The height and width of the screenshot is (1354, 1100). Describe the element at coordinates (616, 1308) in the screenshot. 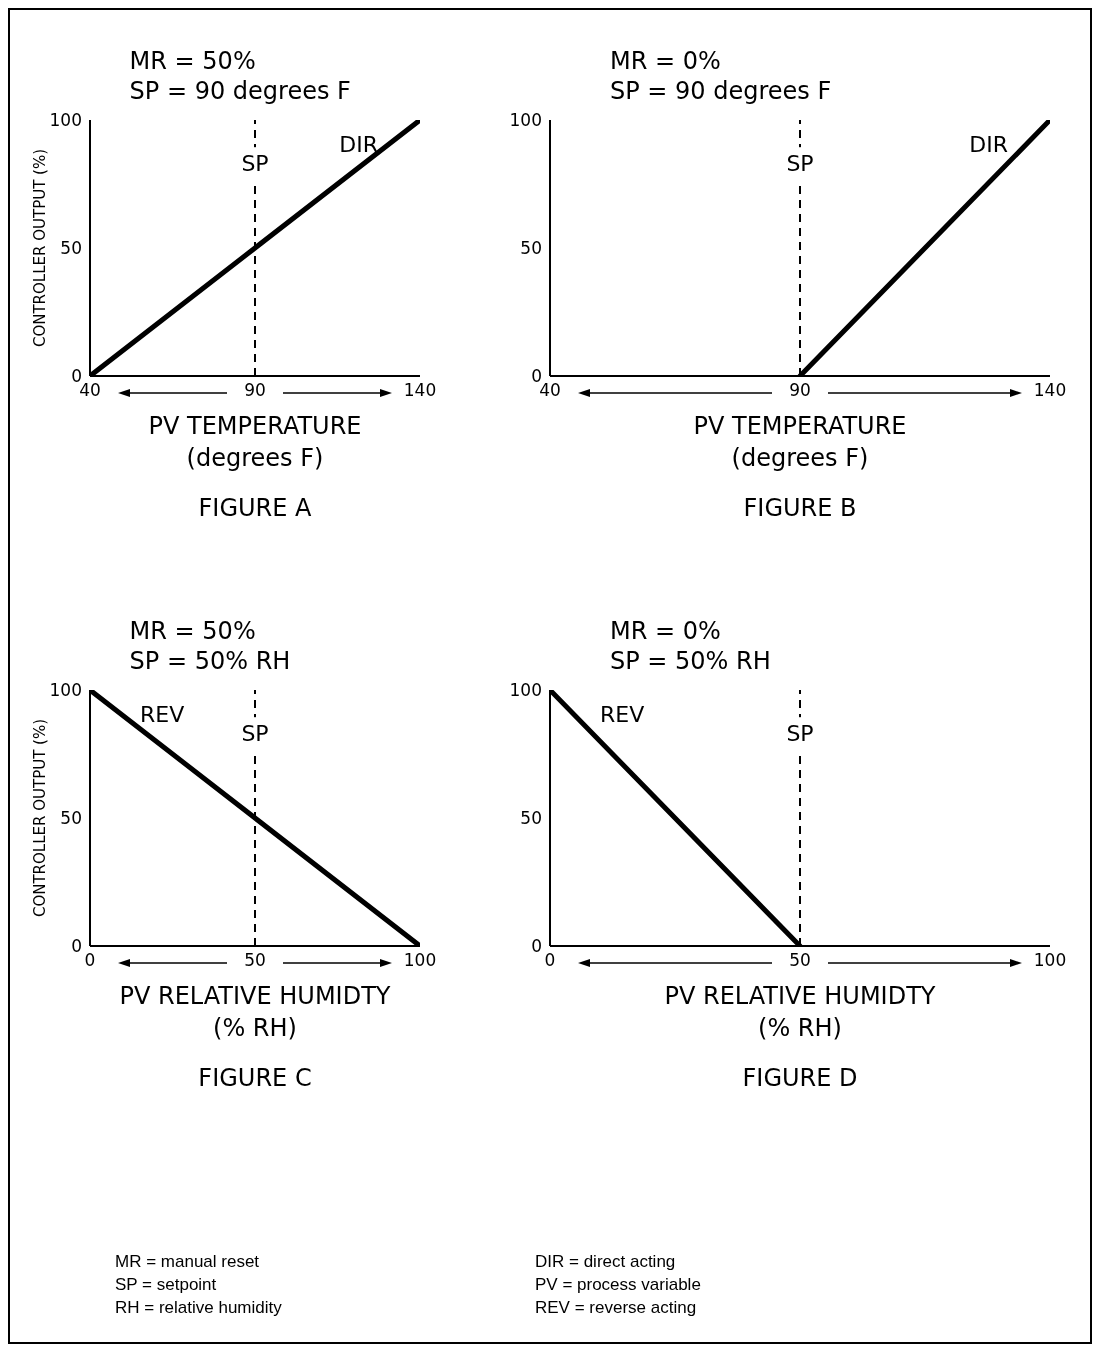

I see `text: REV = reverse acting` at that location.